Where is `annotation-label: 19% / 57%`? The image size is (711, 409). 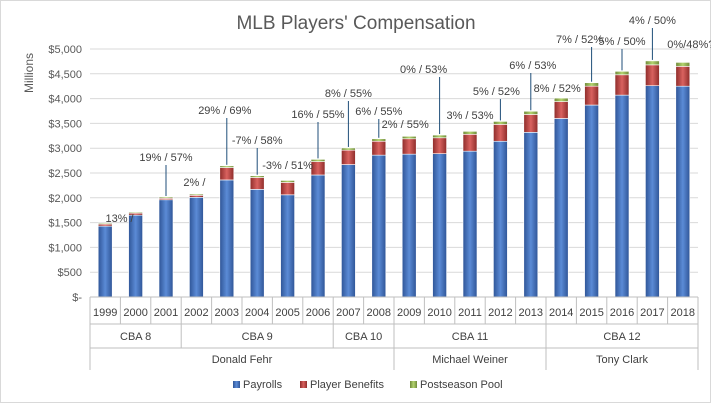
annotation-label: 19% / 57% is located at coordinates (165, 158).